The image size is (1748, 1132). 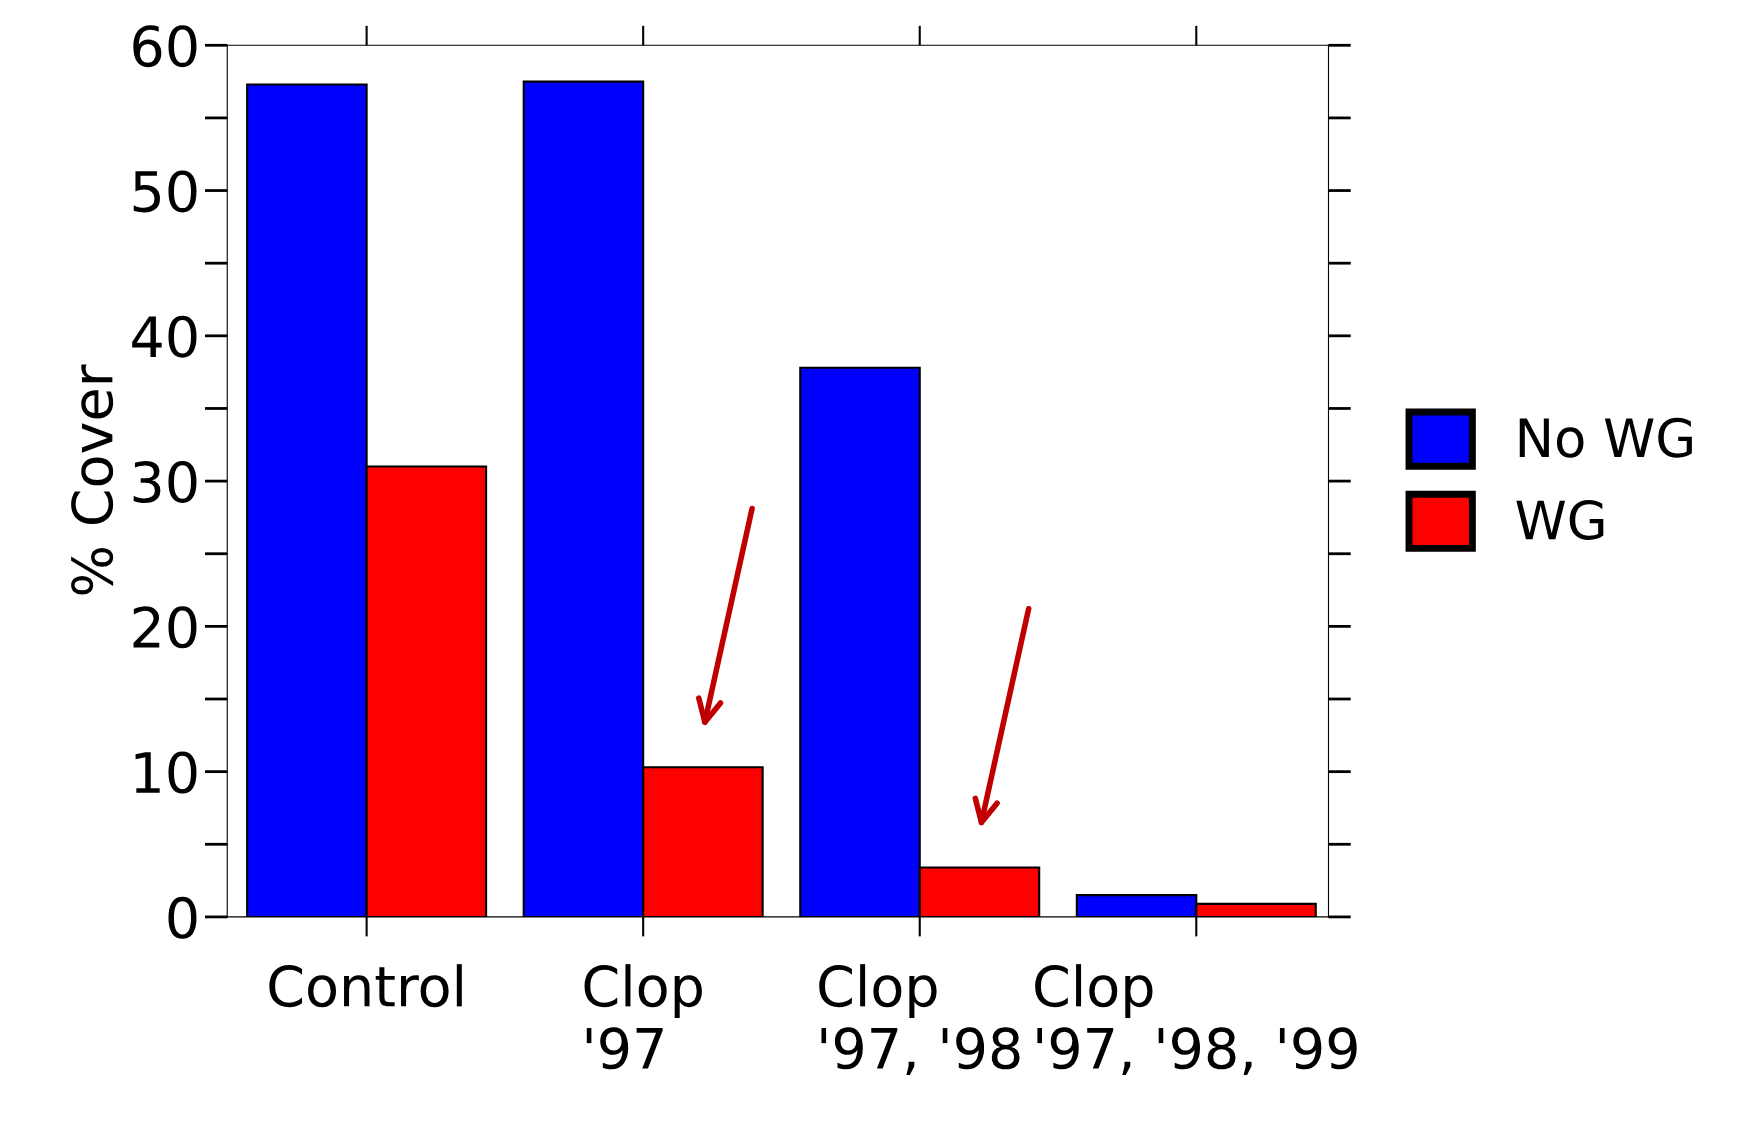 I want to click on y-tick-label: 10, so click(x=166, y=772).